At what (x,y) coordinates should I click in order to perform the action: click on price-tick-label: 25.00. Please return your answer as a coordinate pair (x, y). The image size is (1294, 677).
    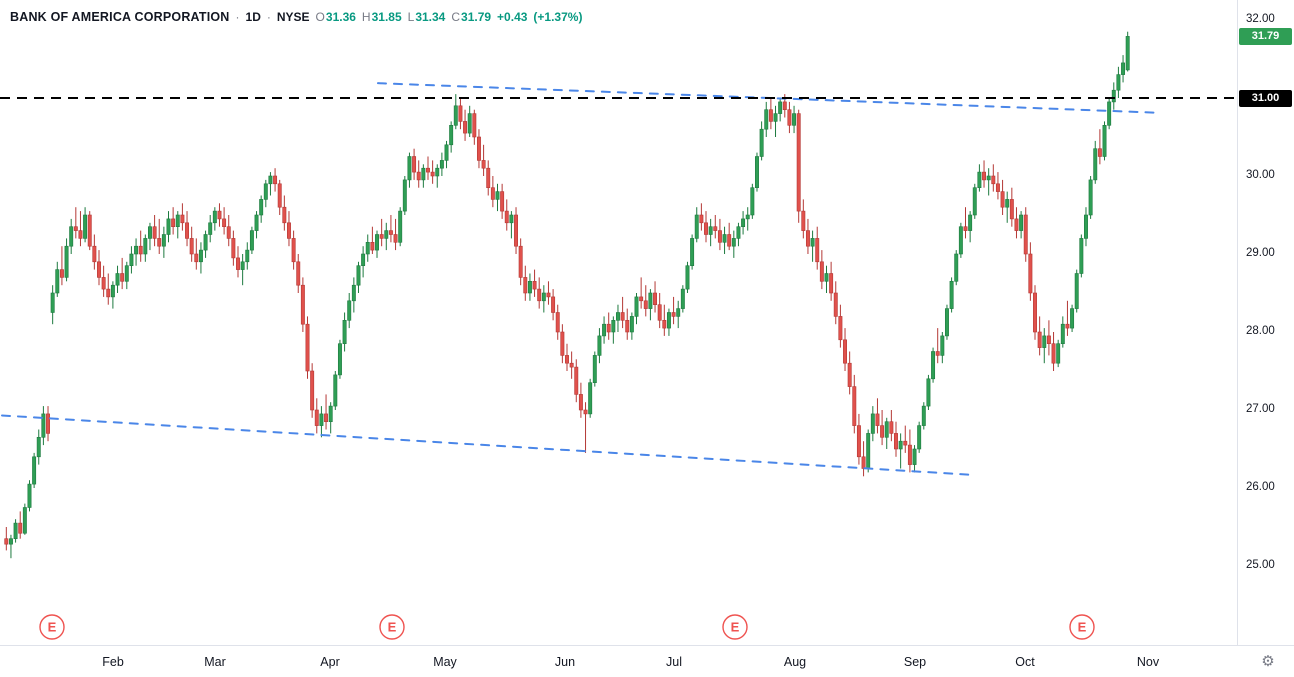
    Looking at the image, I should click on (1260, 565).